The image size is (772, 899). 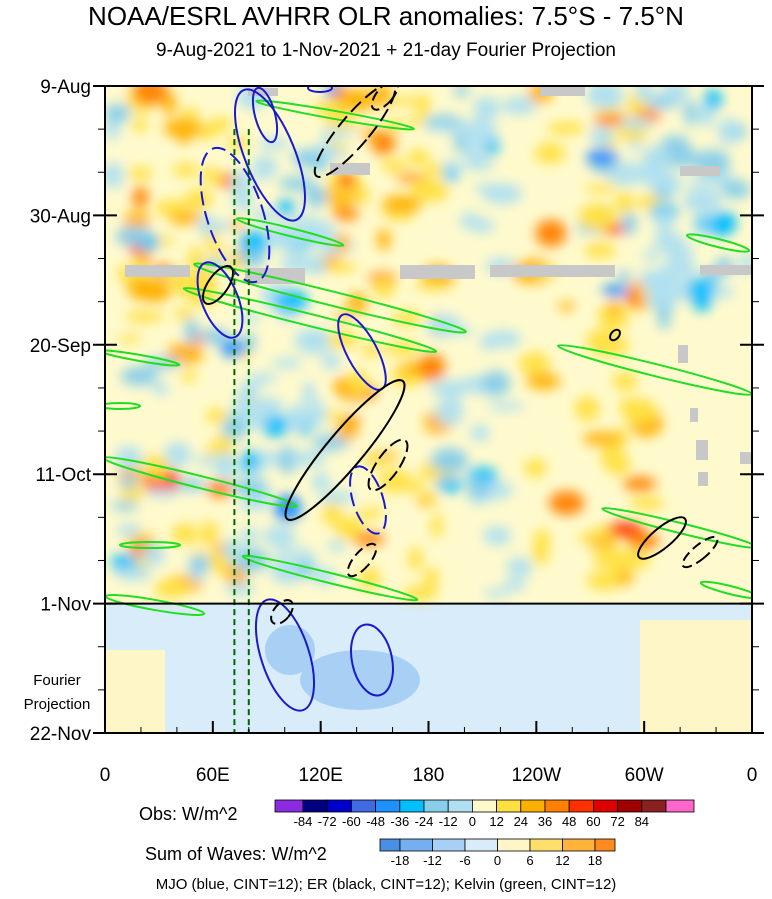 What do you see at coordinates (236, 854) in the screenshot?
I see `waves-legend-label: Sum of Waves: W/m^2` at bounding box center [236, 854].